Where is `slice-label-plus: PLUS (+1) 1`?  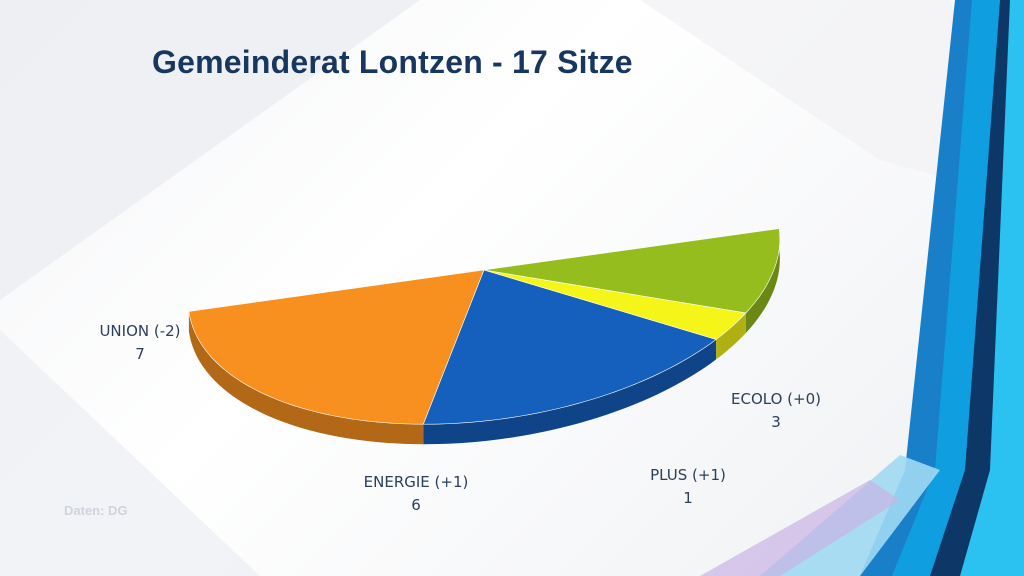
slice-label-plus: PLUS (+1) 1 is located at coordinates (688, 487).